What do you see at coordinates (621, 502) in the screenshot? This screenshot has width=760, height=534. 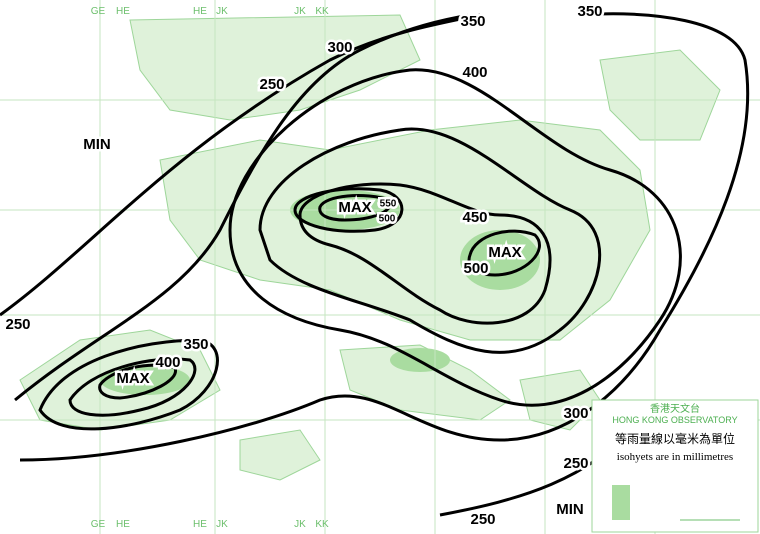 I see `legend-swatch` at bounding box center [621, 502].